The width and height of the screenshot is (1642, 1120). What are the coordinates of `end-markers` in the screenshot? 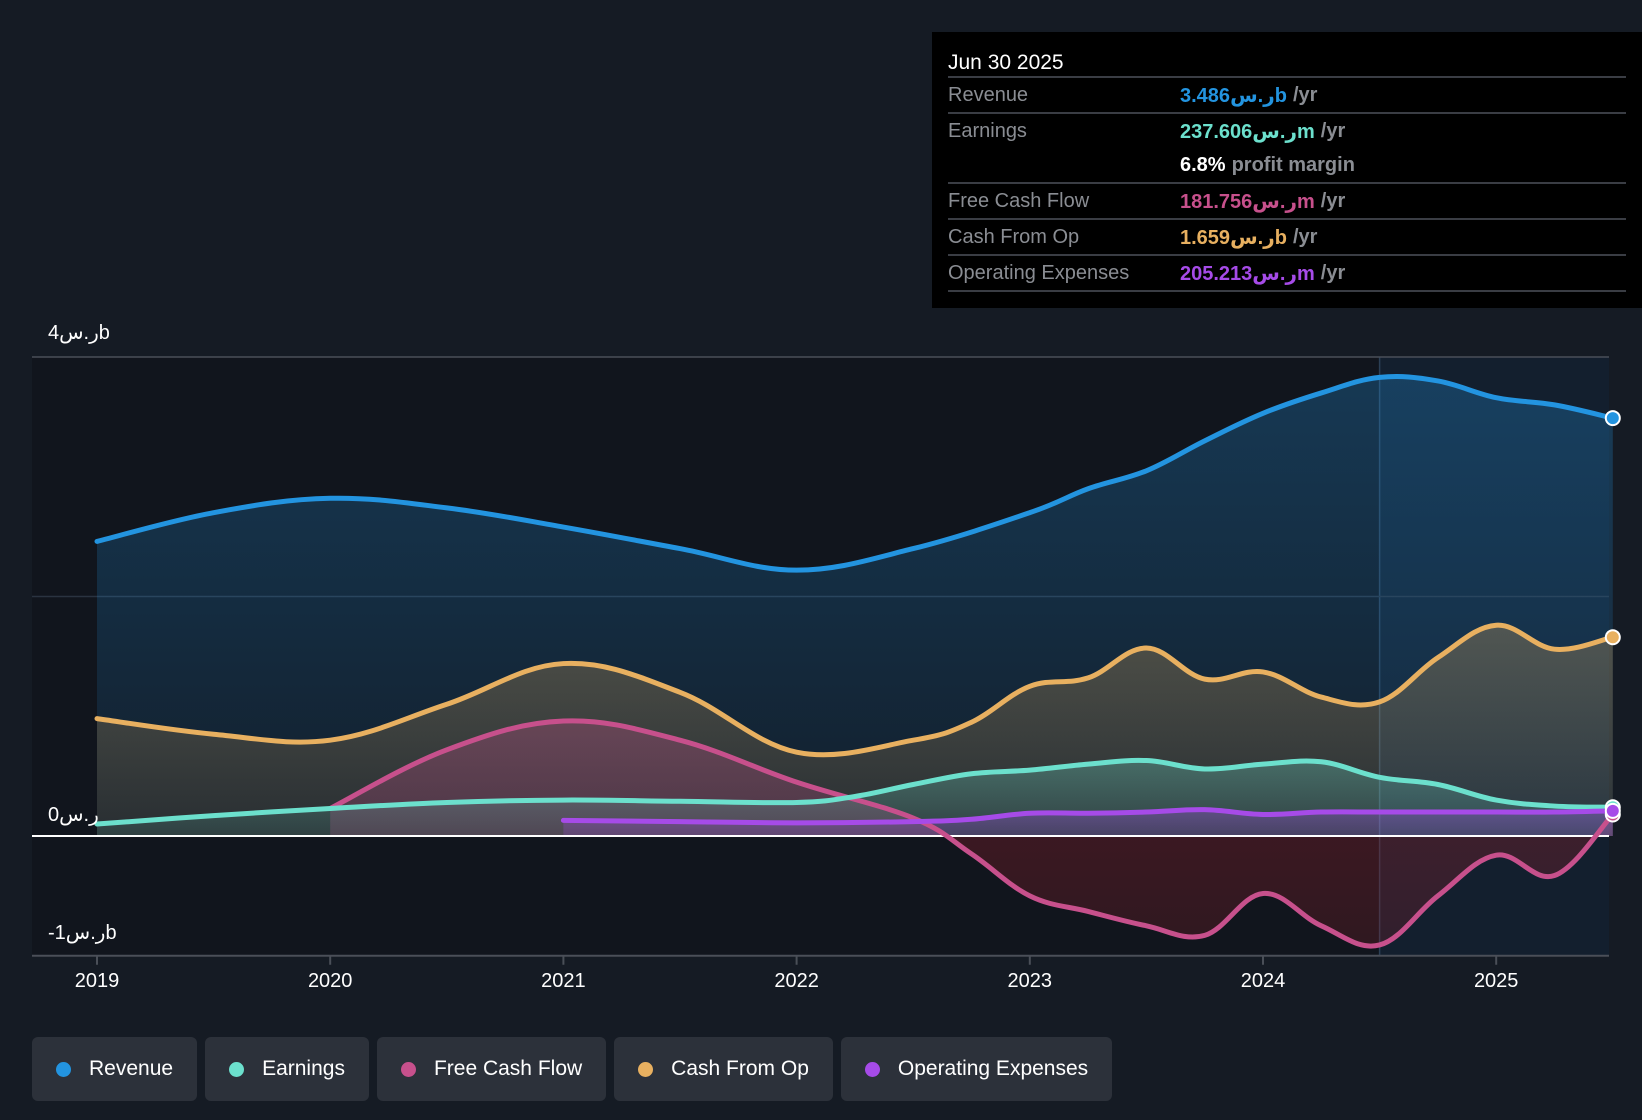 It's located at (1612, 616).